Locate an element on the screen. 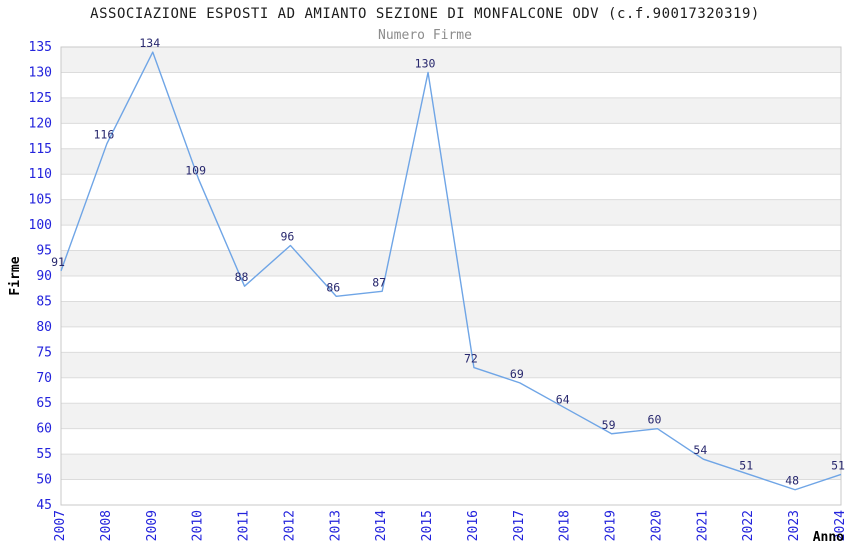  x-tick-label: 2021 is located at coordinates (702, 525).